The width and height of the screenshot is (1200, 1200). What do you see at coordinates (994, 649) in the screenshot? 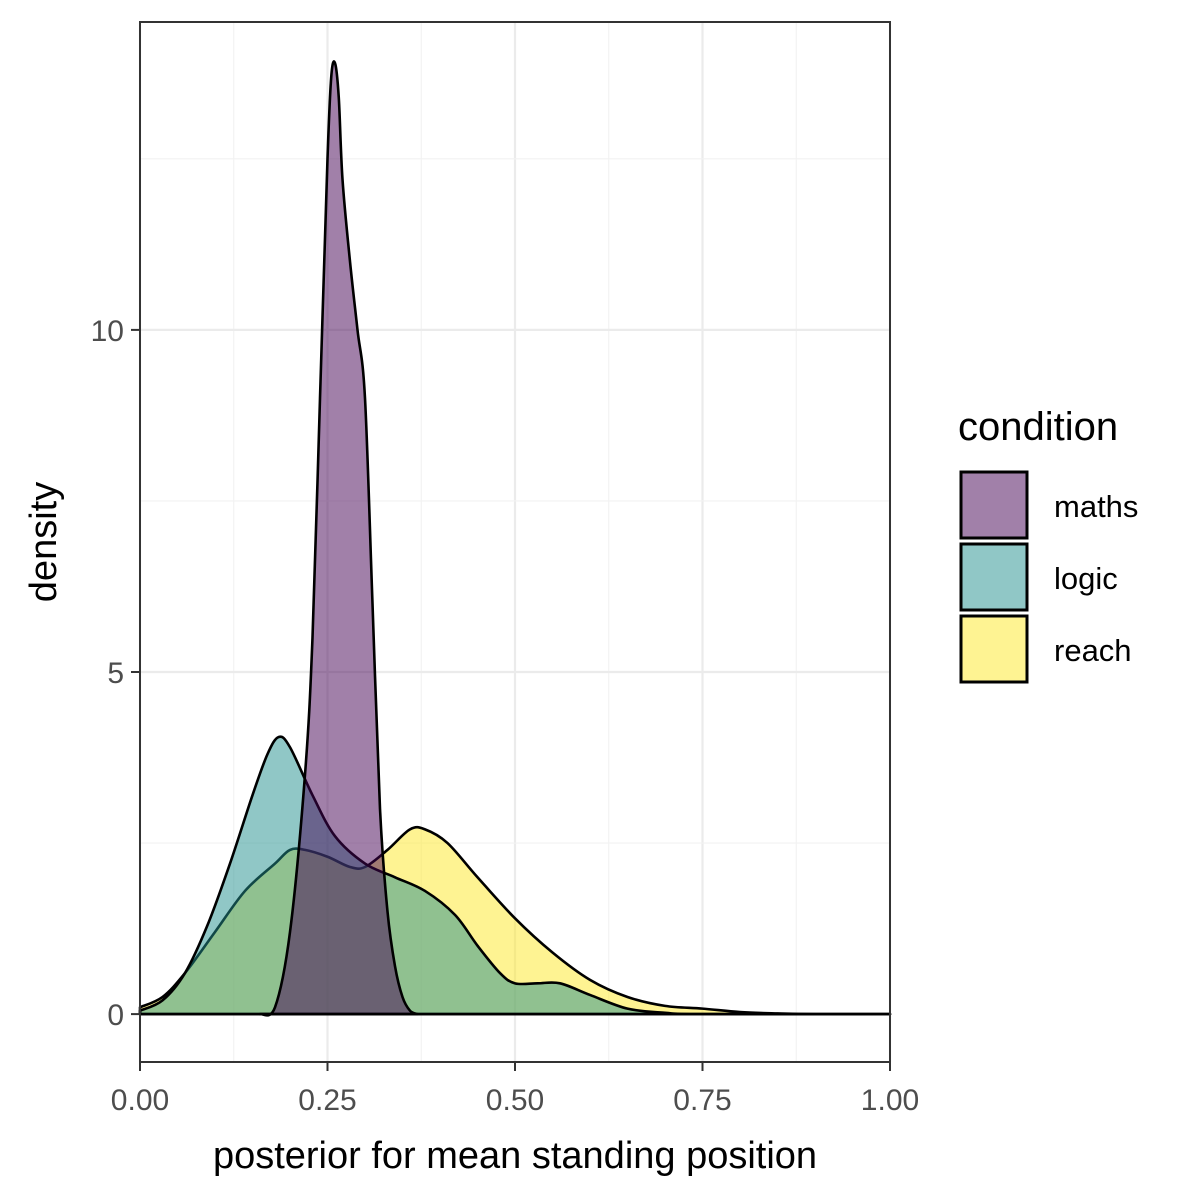
I see `legend-key-reach` at bounding box center [994, 649].